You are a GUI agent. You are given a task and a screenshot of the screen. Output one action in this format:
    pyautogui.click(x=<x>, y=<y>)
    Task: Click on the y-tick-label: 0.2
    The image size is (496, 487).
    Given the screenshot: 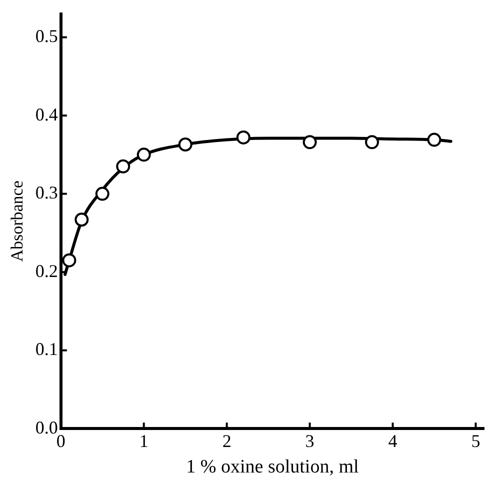 What is the action you would take?
    pyautogui.click(x=46, y=270)
    